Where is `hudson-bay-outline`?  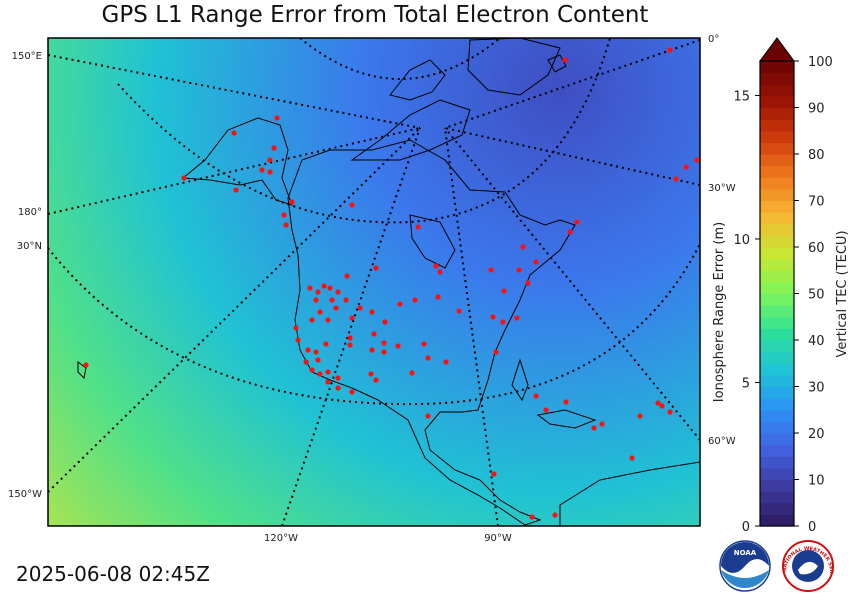 hudson-bay-outline is located at coordinates (432, 241).